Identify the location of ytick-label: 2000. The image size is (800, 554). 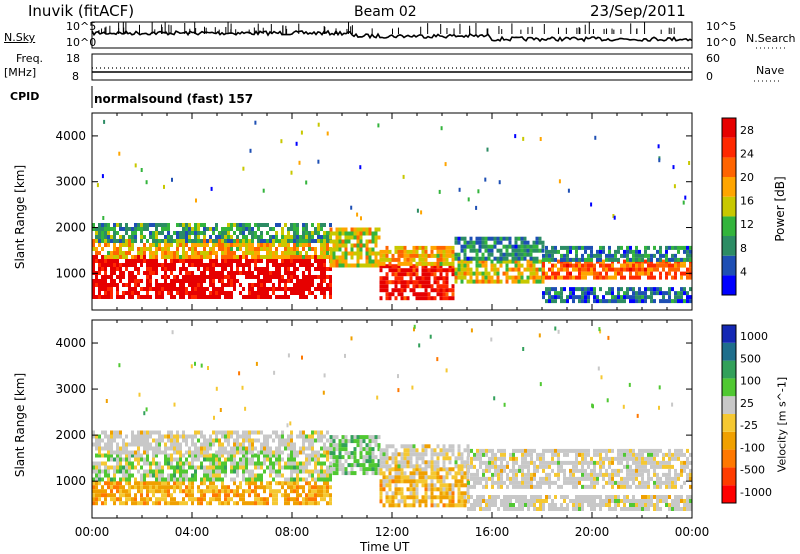
(70, 228).